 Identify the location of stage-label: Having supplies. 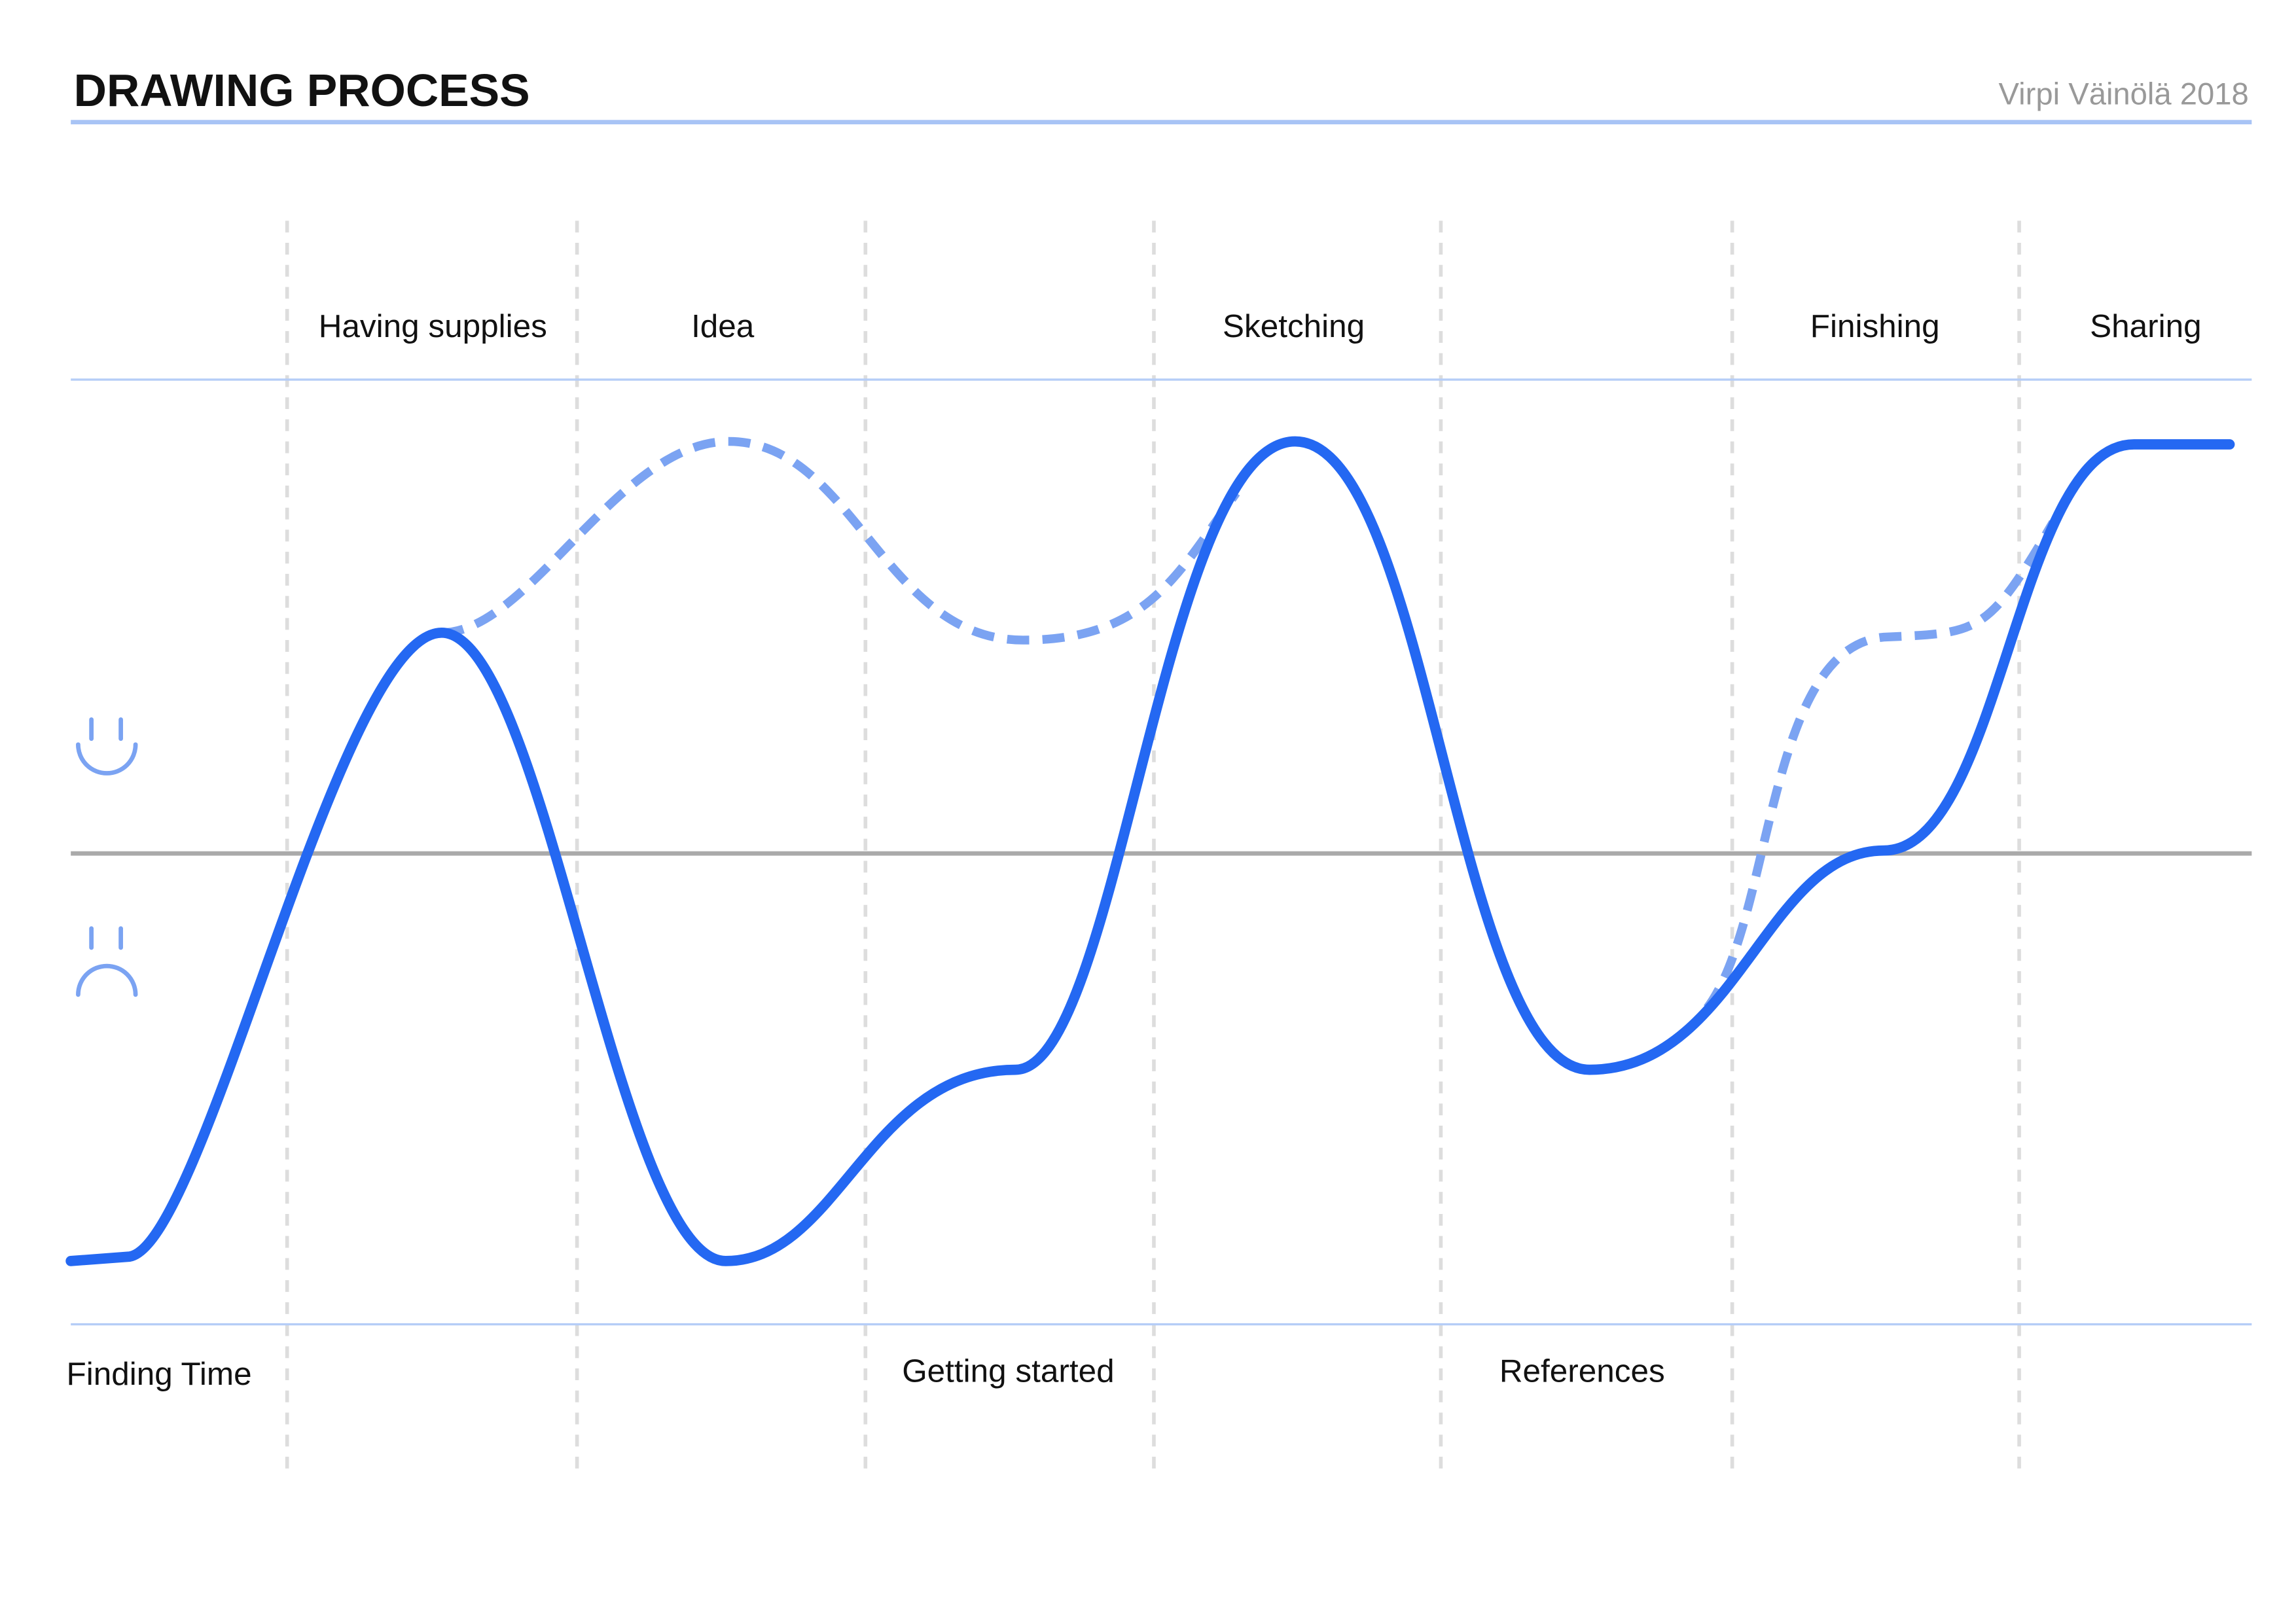
(433, 326).